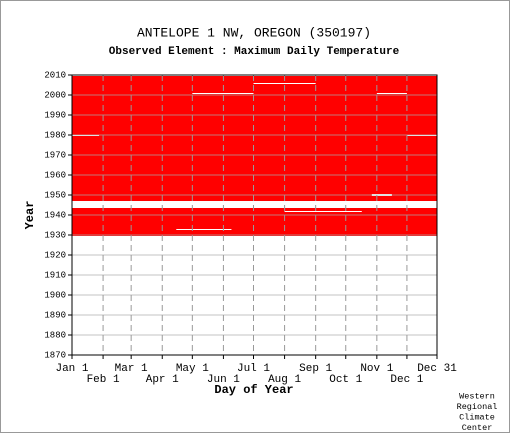 This screenshot has height=433, width=510. What do you see at coordinates (345, 380) in the screenshot?
I see `x-tick-label: Oct 1` at bounding box center [345, 380].